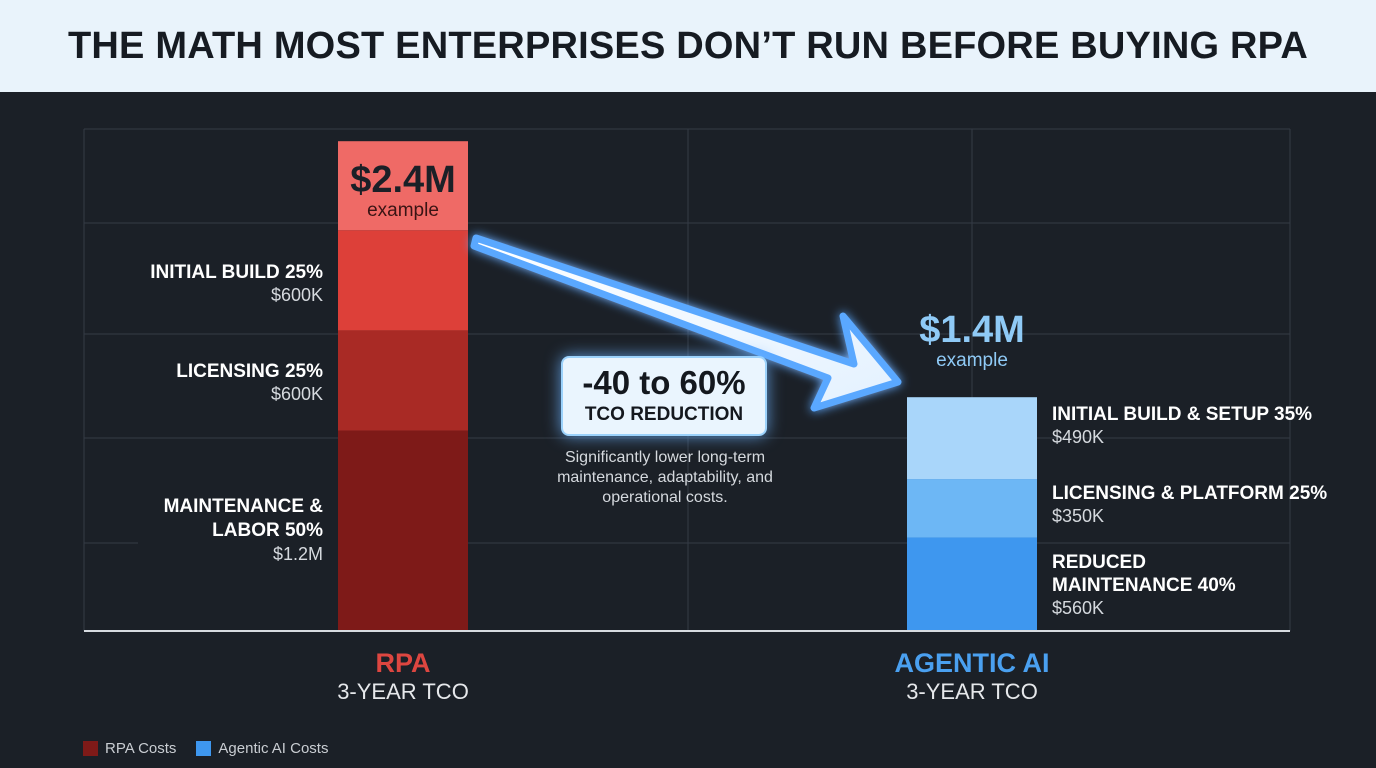  What do you see at coordinates (1189, 505) in the screenshot?
I see `ai-segment-label-licensing: LICENSING & PLATFORM 25% $350K` at bounding box center [1189, 505].